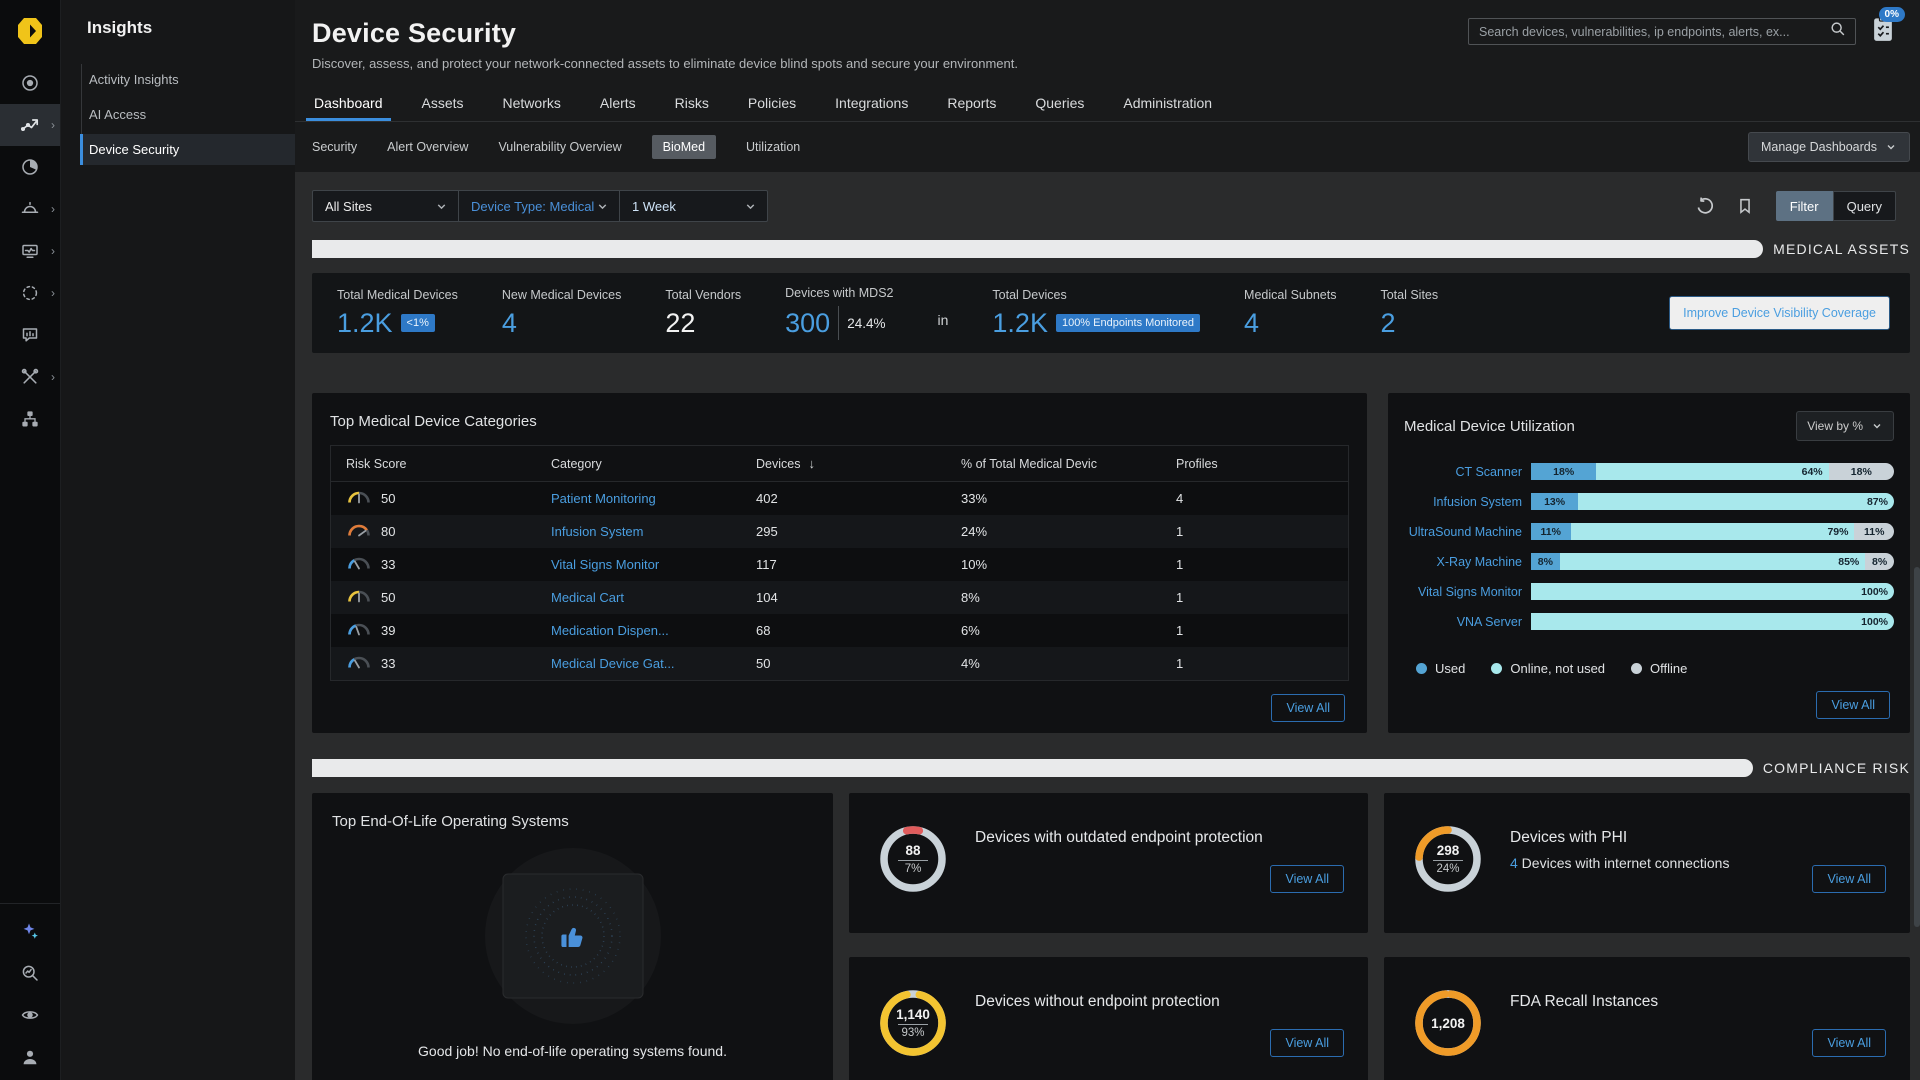 The height and width of the screenshot is (1080, 1920). What do you see at coordinates (703, 323) in the screenshot?
I see `stat-value-row: 22` at bounding box center [703, 323].